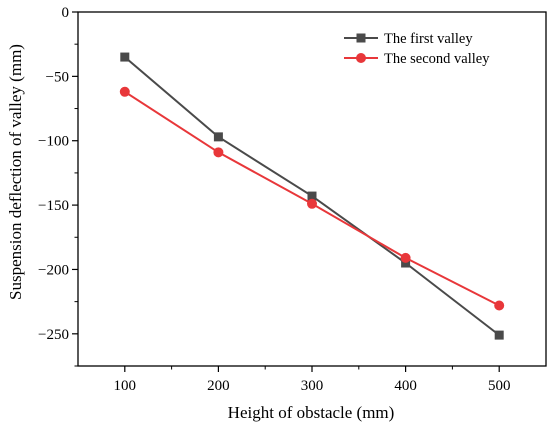  Describe the element at coordinates (53, 335) in the screenshot. I see `y-tick-label: −250` at that location.